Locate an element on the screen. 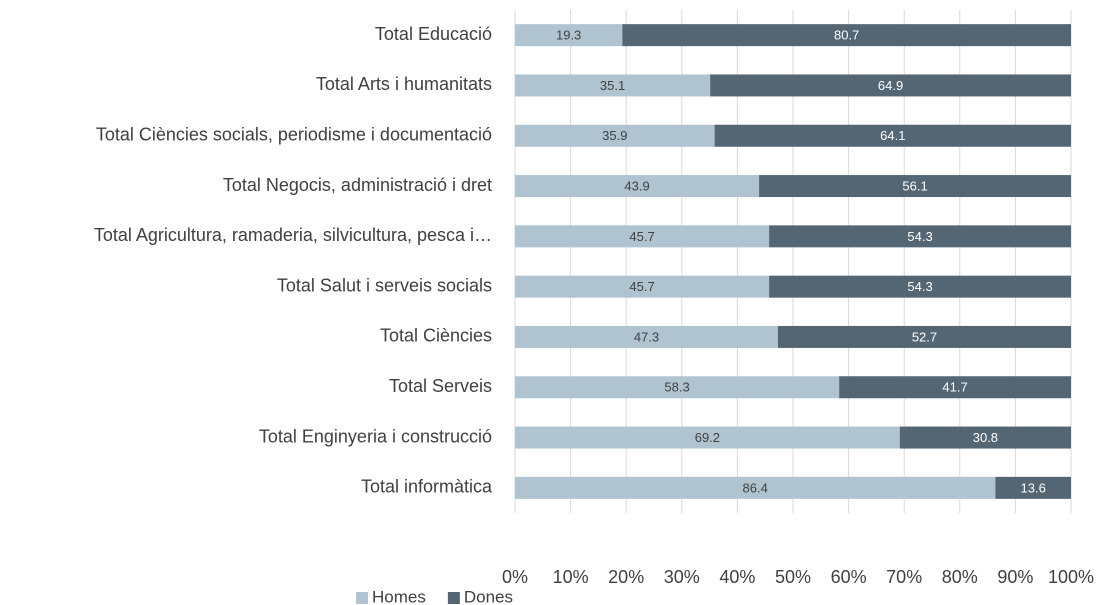  data-label: 52.7 is located at coordinates (924, 336).